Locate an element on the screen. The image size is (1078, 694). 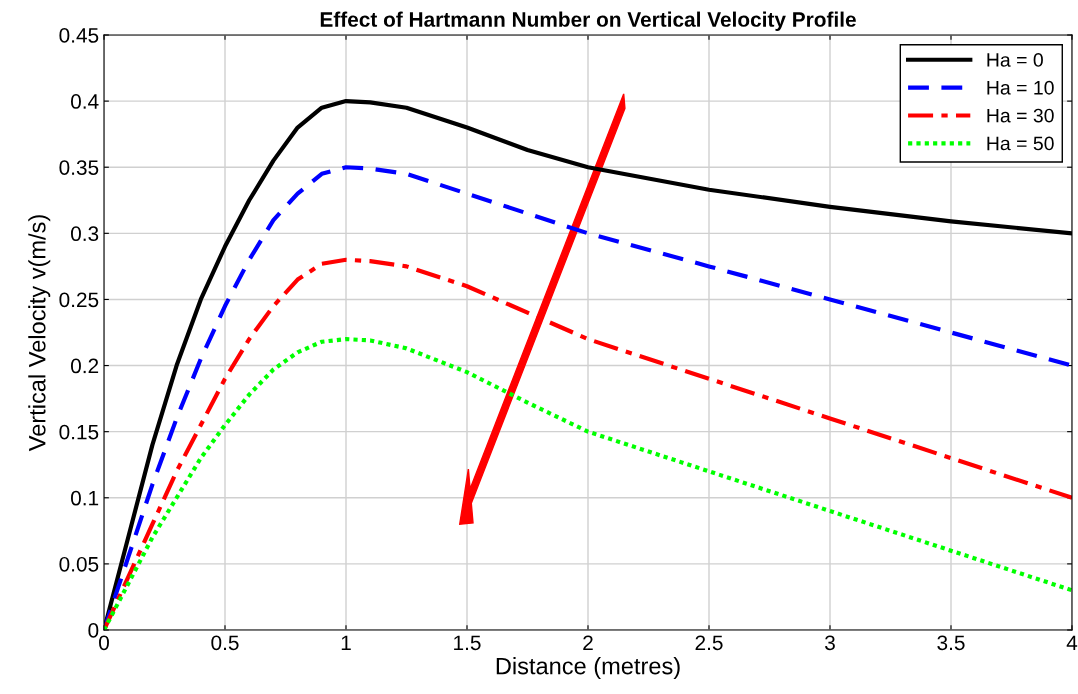
y-tick-label: 0.45 is located at coordinates (79, 35).